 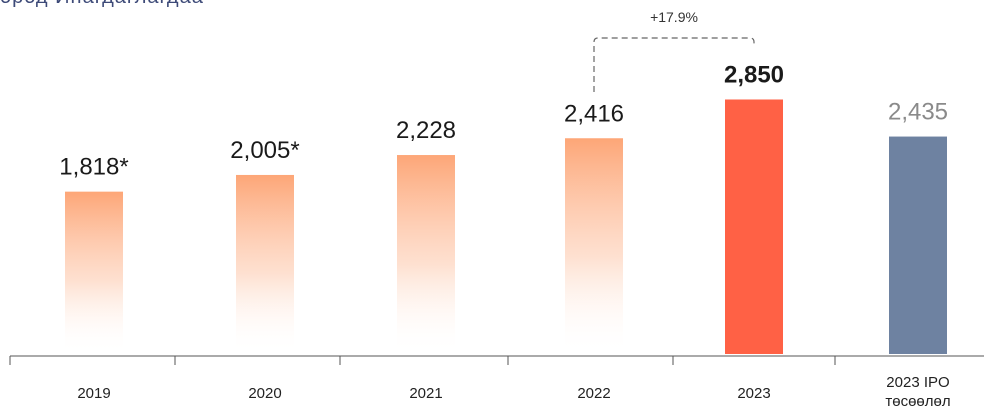 I want to click on value-label-2023: 2,850, so click(x=754, y=74).